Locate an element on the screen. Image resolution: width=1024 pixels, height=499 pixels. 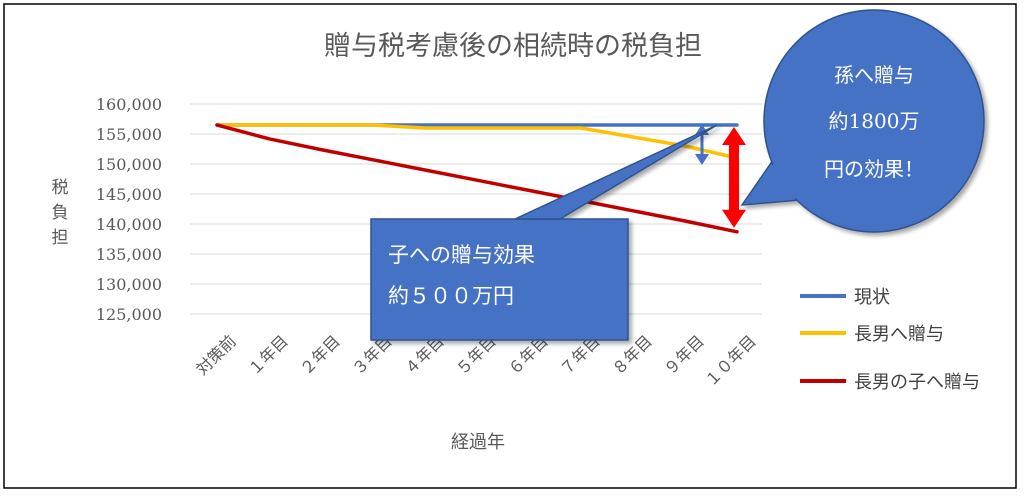
y-tick-label: 155,000 is located at coordinates (129, 134).